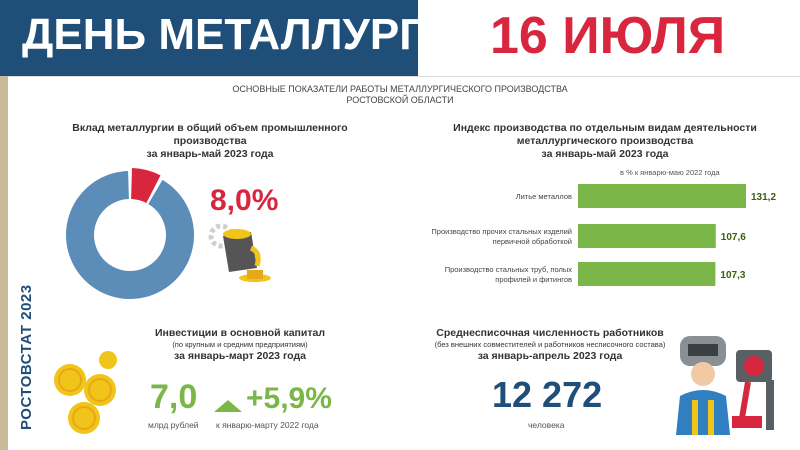 The height and width of the screenshot is (450, 800). I want to click on subtitle-line-2: РОСТОВСКОЙ ОБЛАСТИ, so click(400, 100).